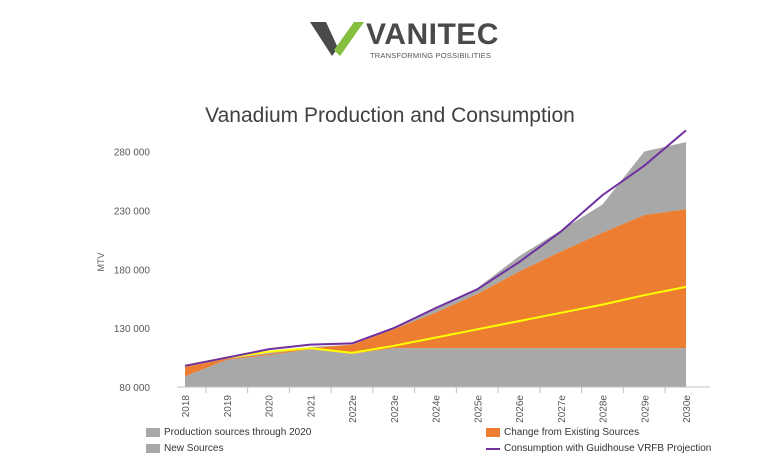 This screenshot has width=780, height=470. What do you see at coordinates (493, 448) in the screenshot?
I see `legend-consumption-swatch` at bounding box center [493, 448].